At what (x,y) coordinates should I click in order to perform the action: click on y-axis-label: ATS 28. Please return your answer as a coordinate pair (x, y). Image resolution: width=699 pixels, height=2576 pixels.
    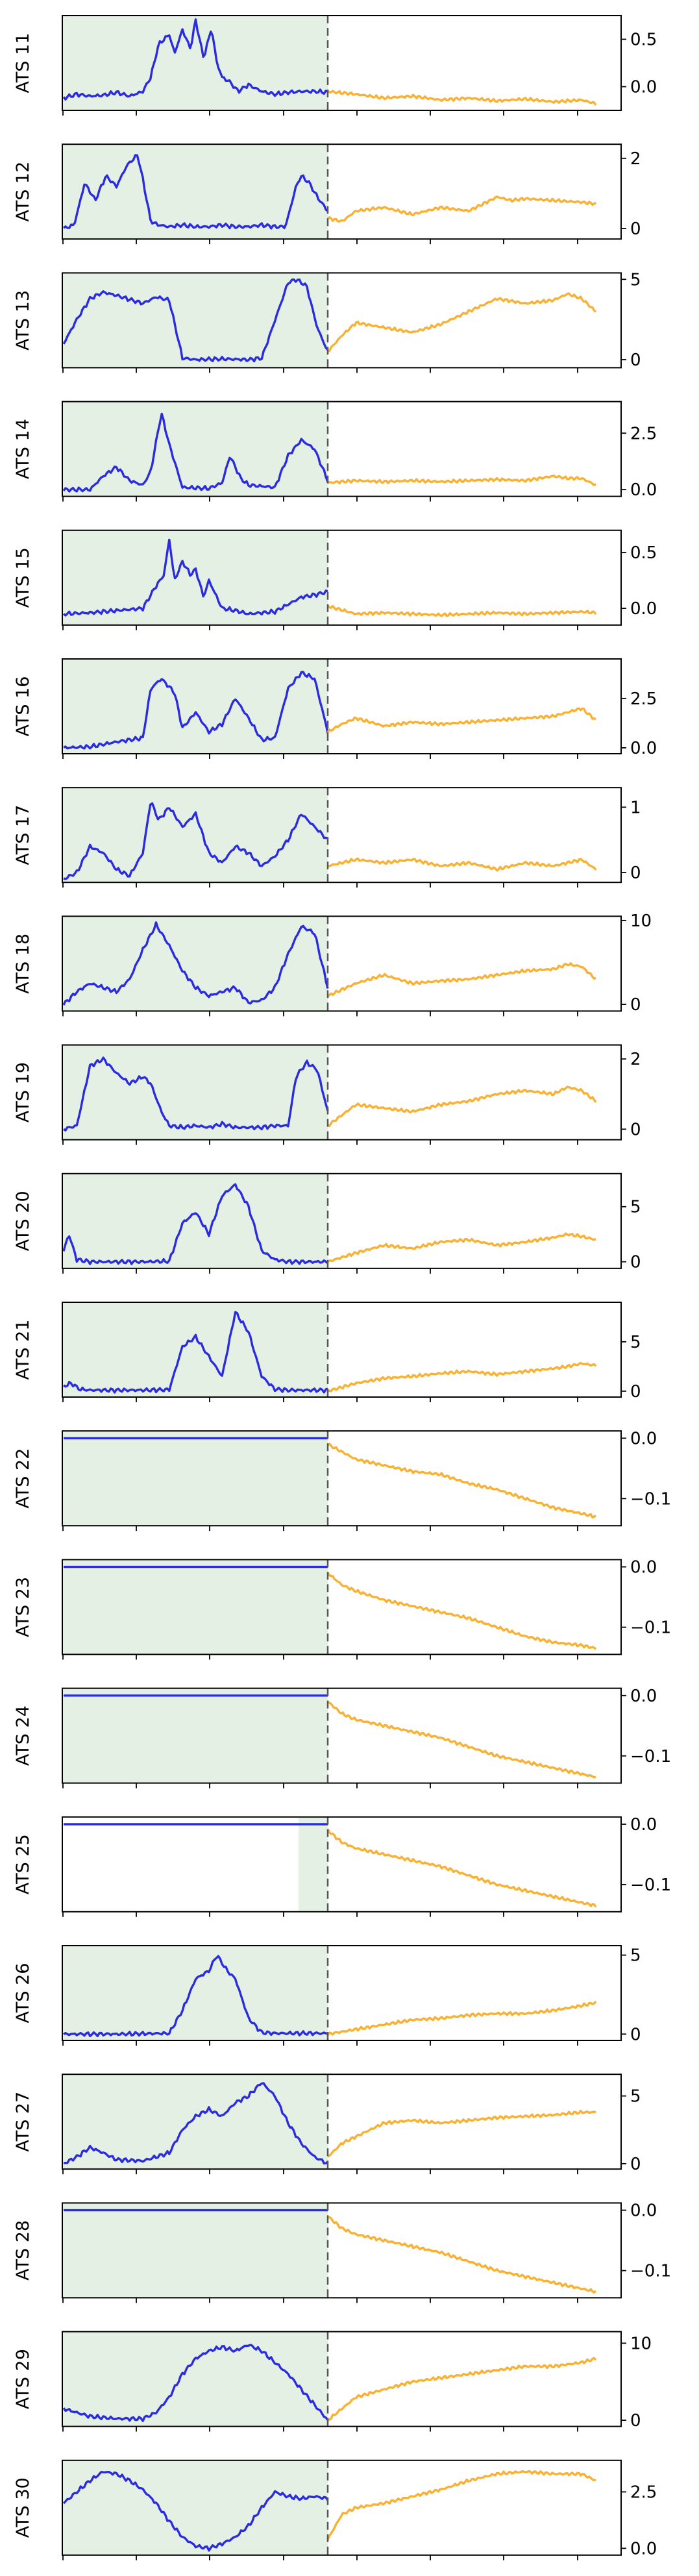
    Looking at the image, I should click on (23, 2250).